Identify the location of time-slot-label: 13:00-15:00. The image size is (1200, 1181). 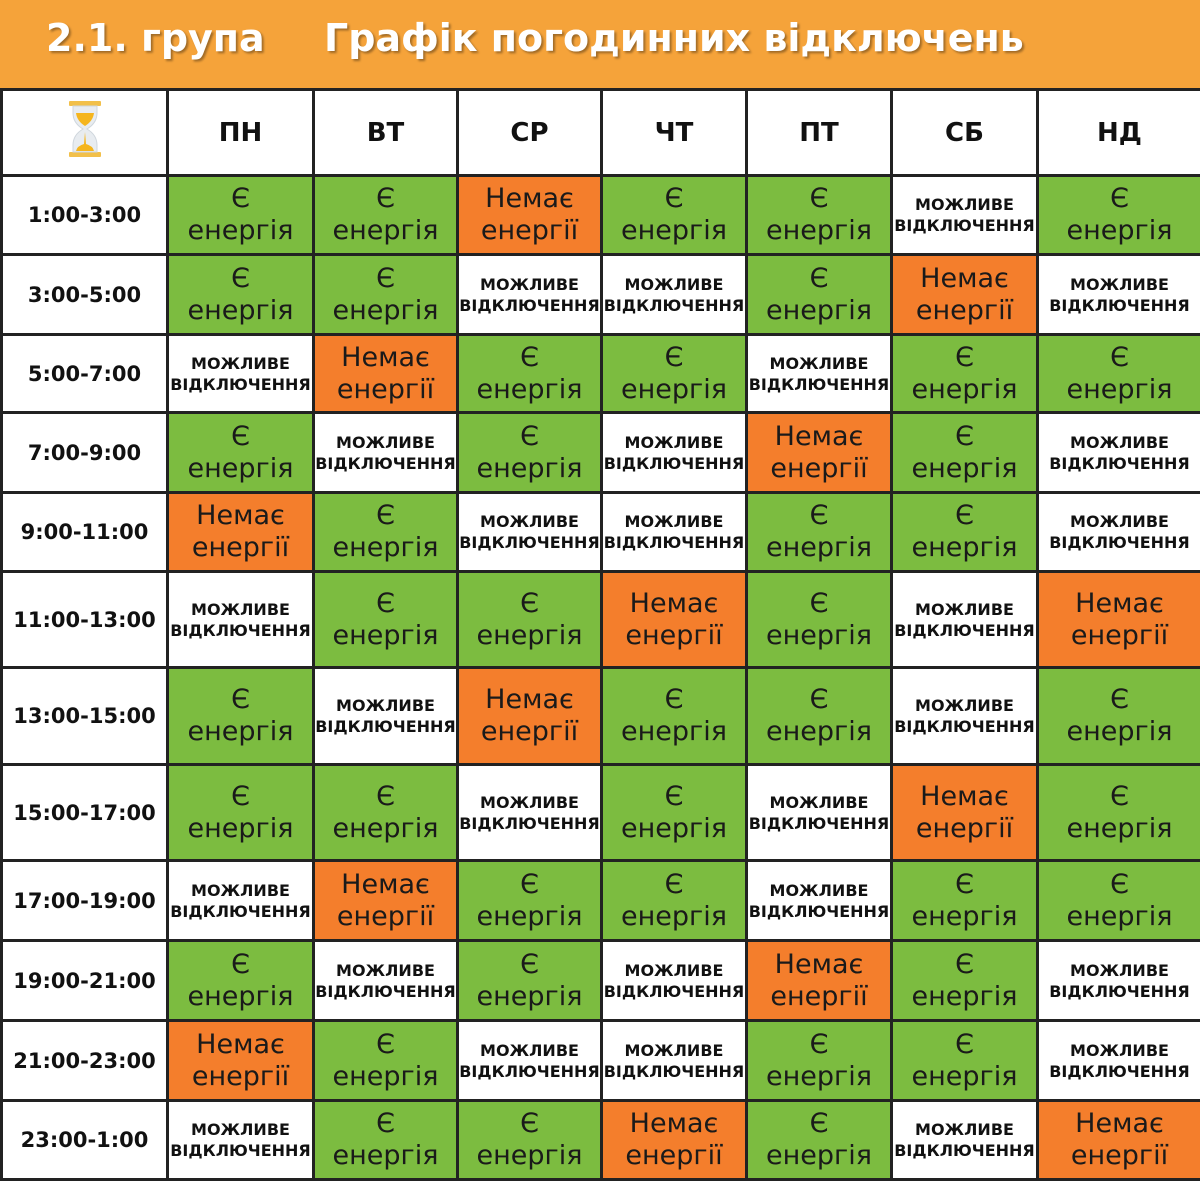
(85, 716).